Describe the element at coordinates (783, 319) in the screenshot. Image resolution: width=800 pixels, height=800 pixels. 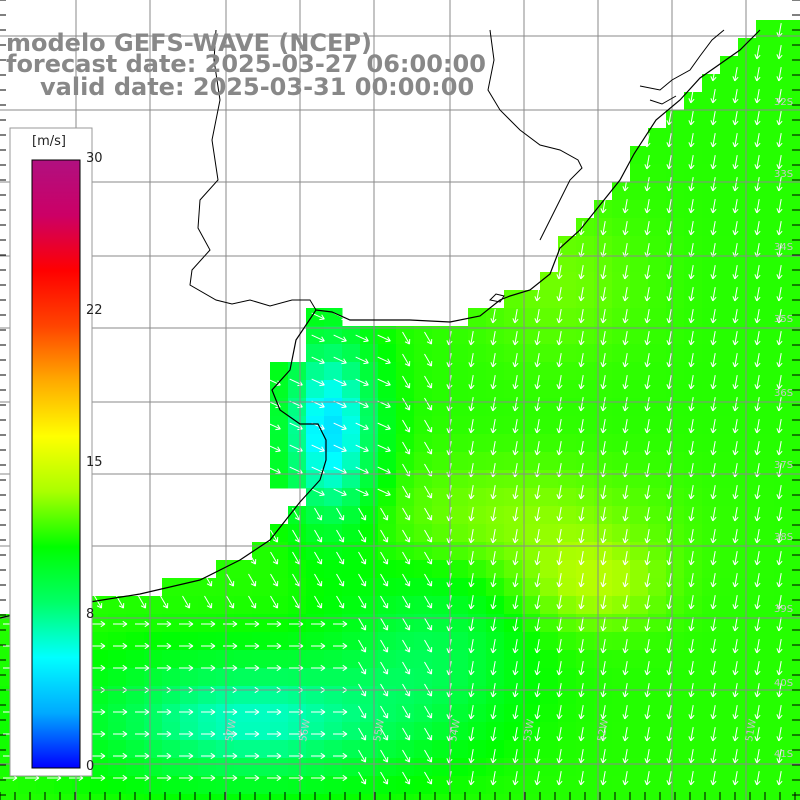
I see `latitude-label: 35S` at that location.